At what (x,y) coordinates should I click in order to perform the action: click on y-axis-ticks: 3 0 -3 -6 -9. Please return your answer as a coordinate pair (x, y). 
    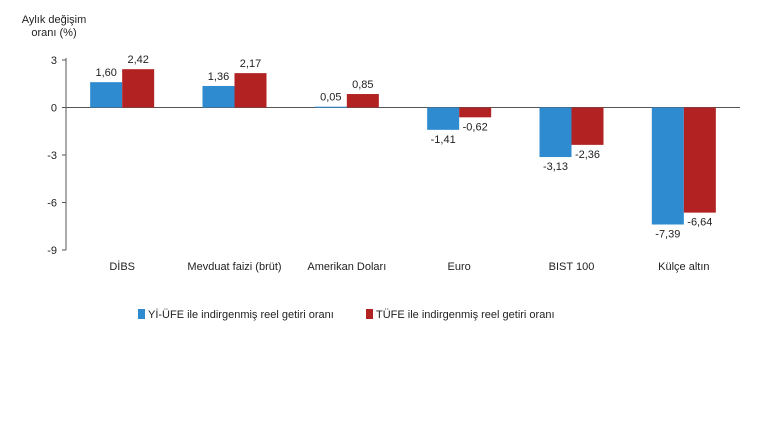
    Looking at the image, I should click on (56, 156).